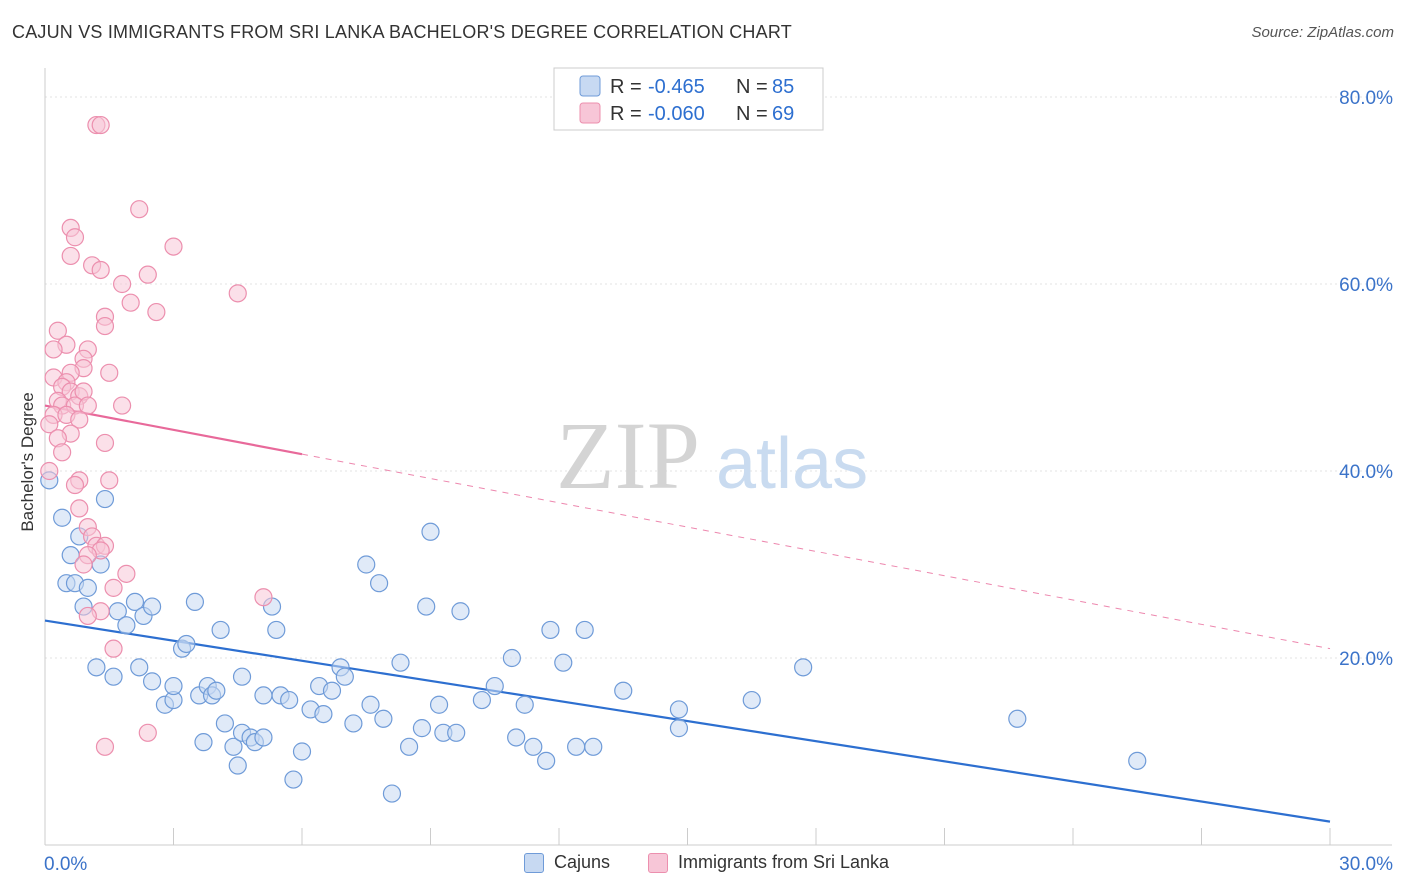 The height and width of the screenshot is (892, 1406). What do you see at coordinates (1366, 285) in the screenshot?
I see `y-tick-label-1: 60.0%` at bounding box center [1366, 285].